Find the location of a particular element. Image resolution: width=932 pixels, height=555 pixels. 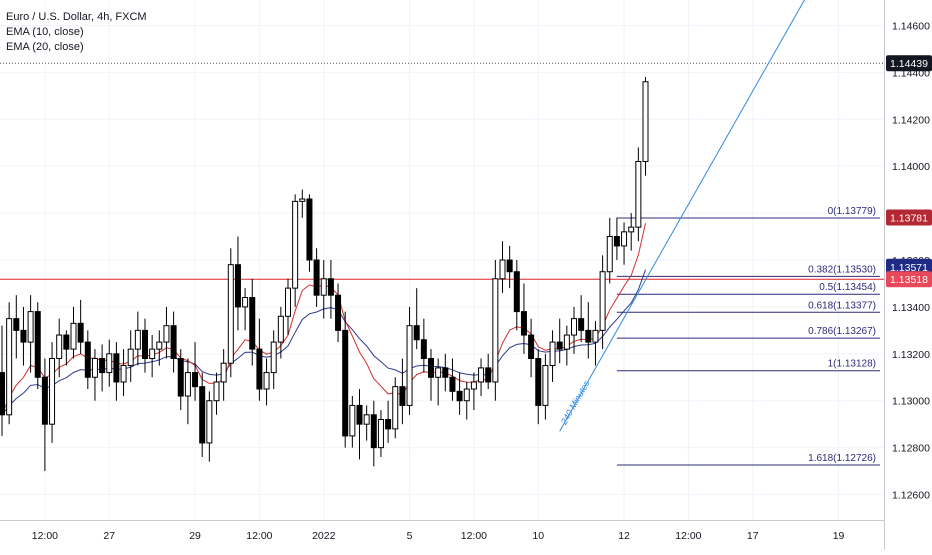

fib-level-label: 0.382(1.13530) is located at coordinates (842, 269).